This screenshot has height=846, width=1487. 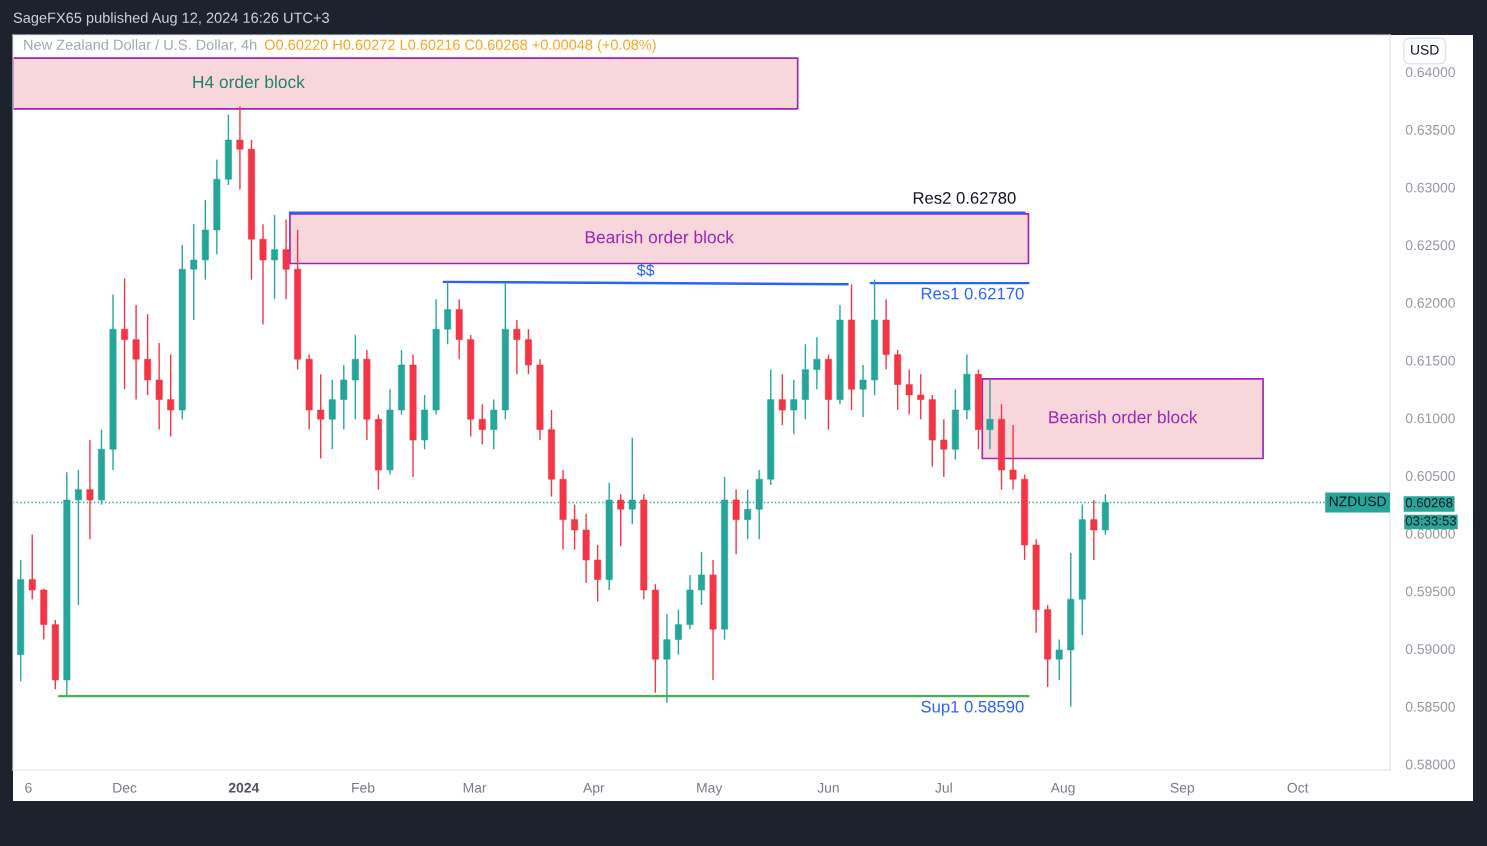 What do you see at coordinates (1430, 533) in the screenshot?
I see `y-tick-label: 0.60000` at bounding box center [1430, 533].